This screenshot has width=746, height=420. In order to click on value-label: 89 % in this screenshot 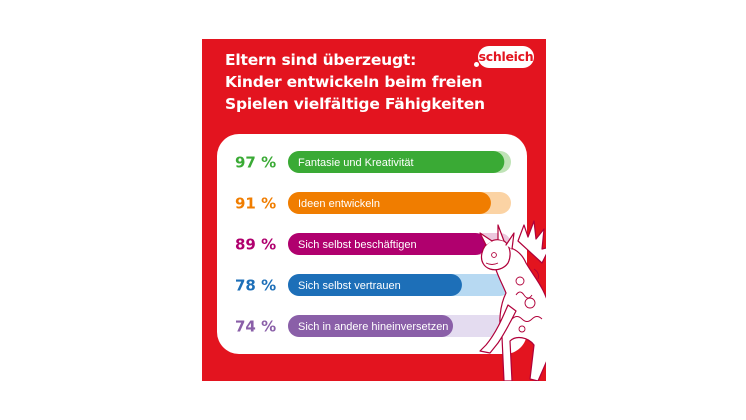, I will do `click(255, 245)`.